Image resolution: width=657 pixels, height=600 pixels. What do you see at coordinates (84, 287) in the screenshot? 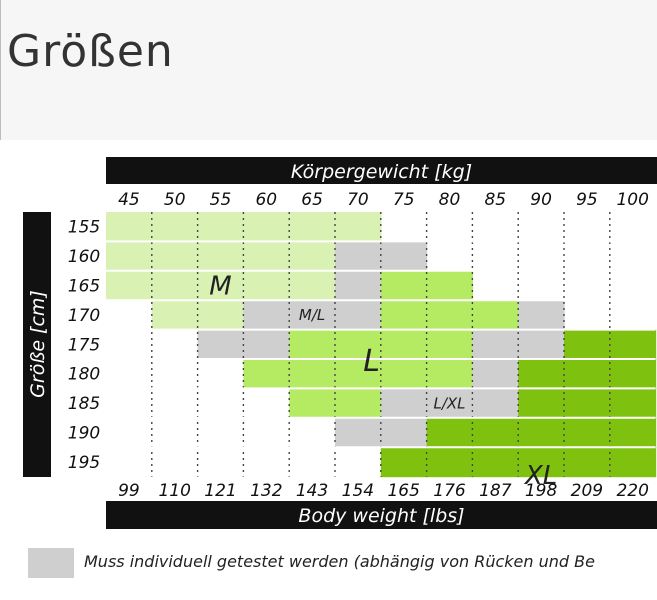
I see `y-tick-cm-165: 165` at bounding box center [84, 287].